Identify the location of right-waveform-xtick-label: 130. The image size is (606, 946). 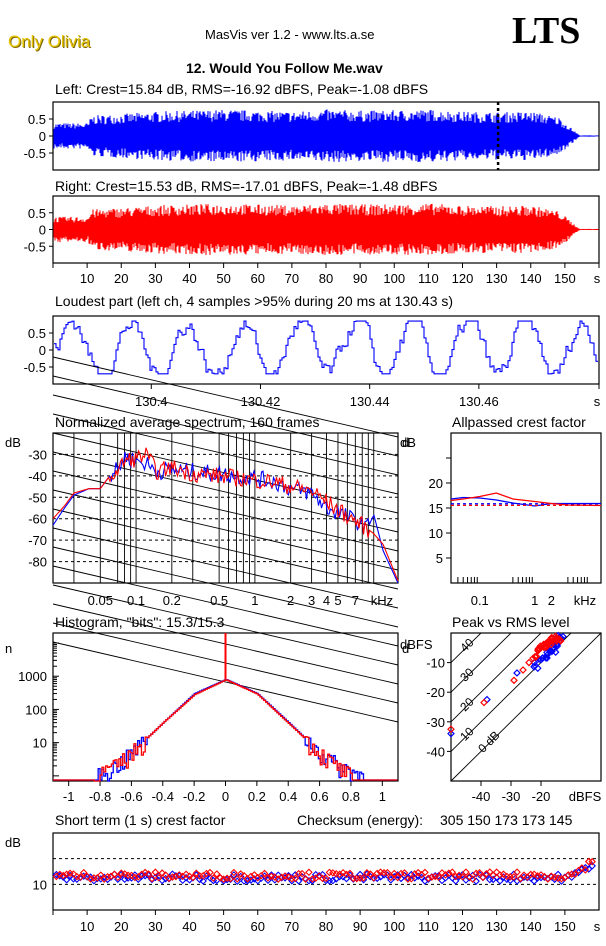
(497, 278).